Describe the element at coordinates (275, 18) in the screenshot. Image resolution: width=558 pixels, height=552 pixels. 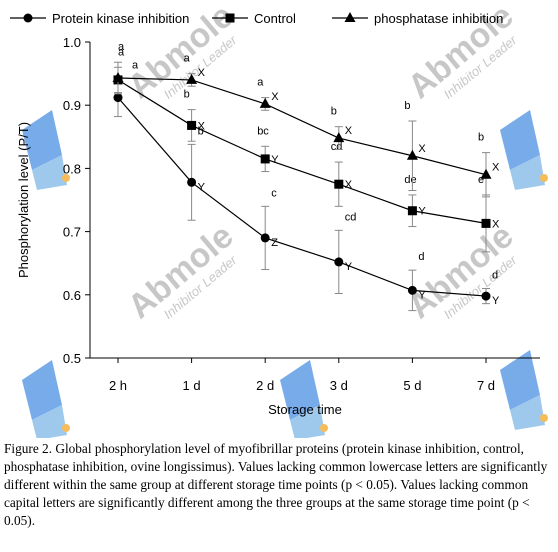
I see `legend-label: Control` at that location.